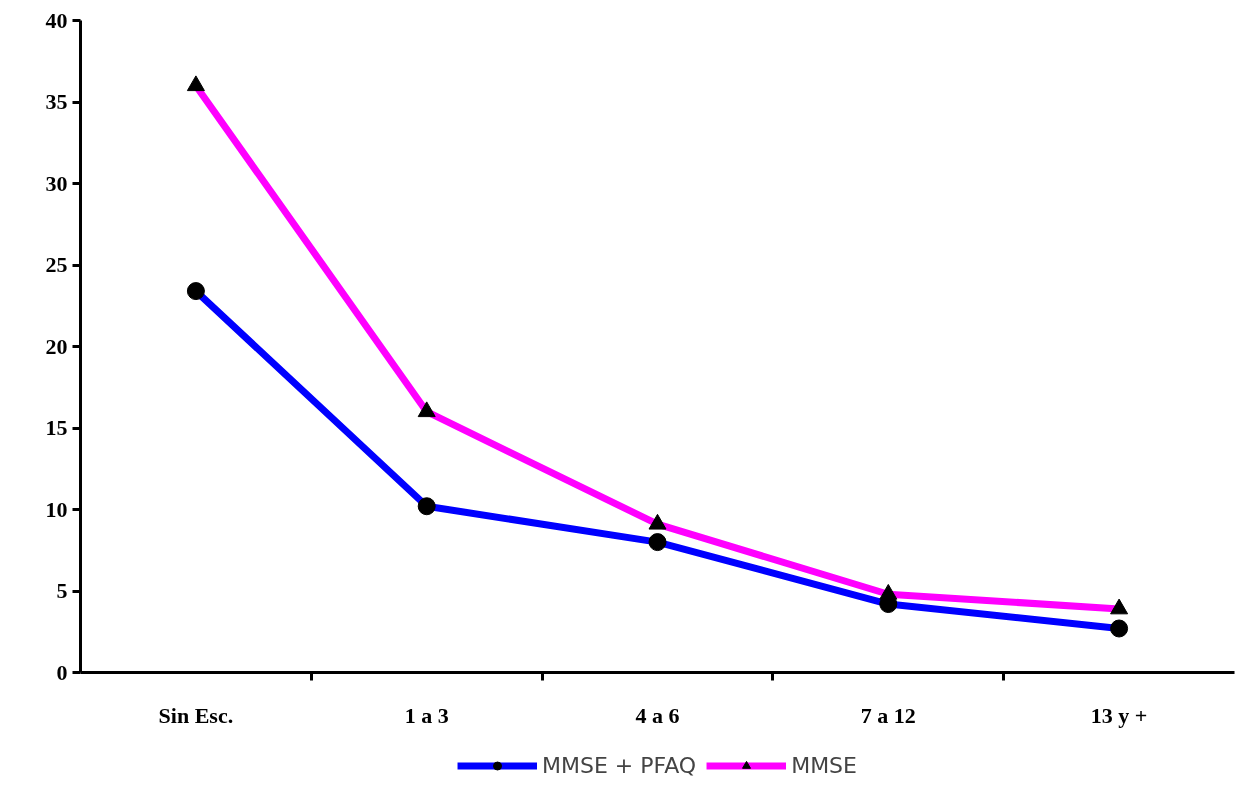  Describe the element at coordinates (56, 346) in the screenshot. I see `y-tick-label: 20` at that location.